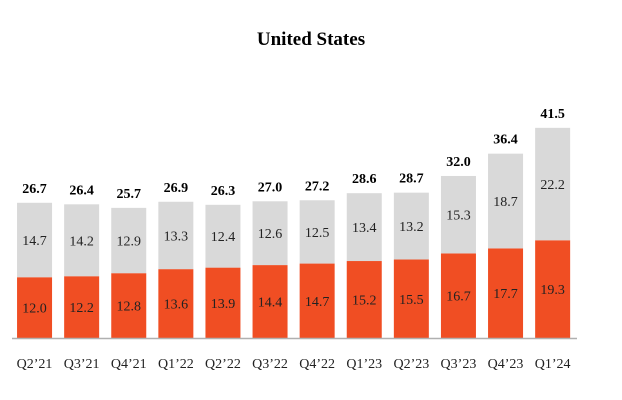 Image resolution: width=622 pixels, height=400 pixels. What do you see at coordinates (506, 364) in the screenshot?
I see `x-tick-label: Q4’23` at bounding box center [506, 364].